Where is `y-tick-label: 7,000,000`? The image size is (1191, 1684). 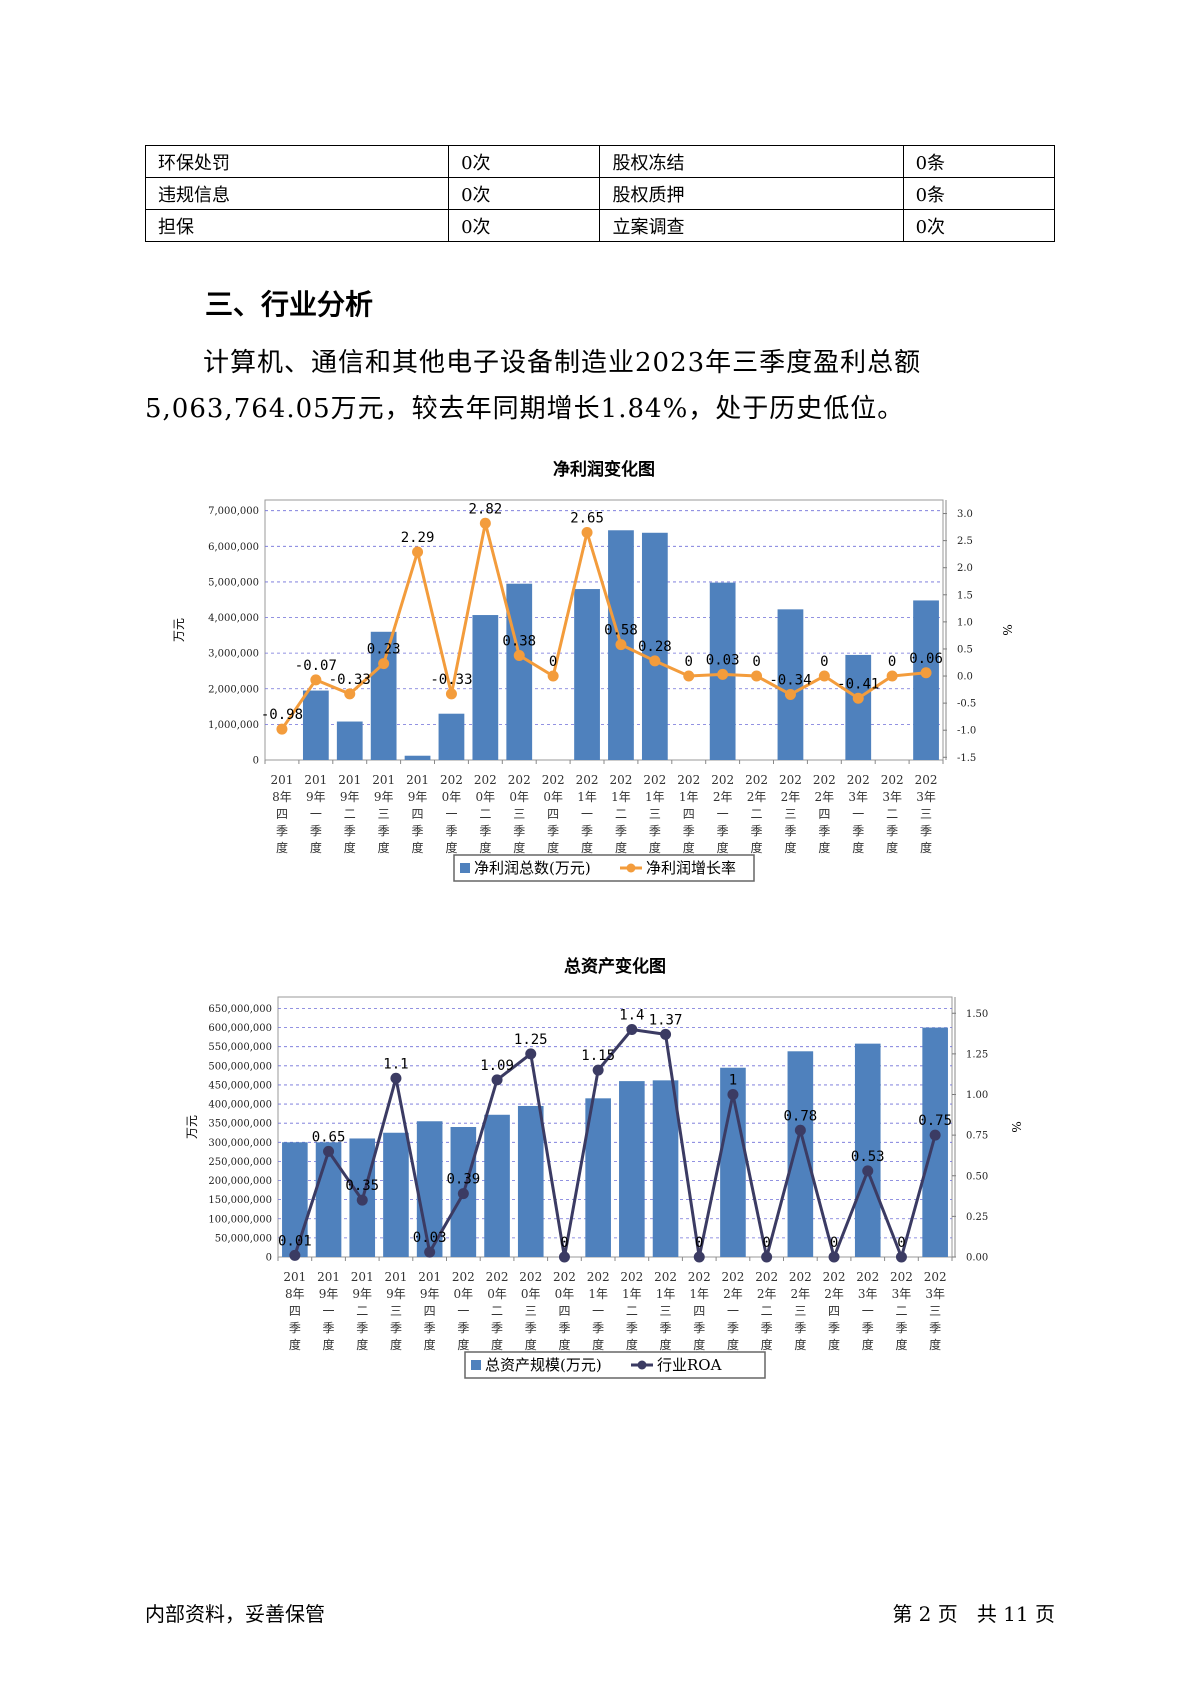 y-tick-label: 7,000,000 is located at coordinates (233, 511).